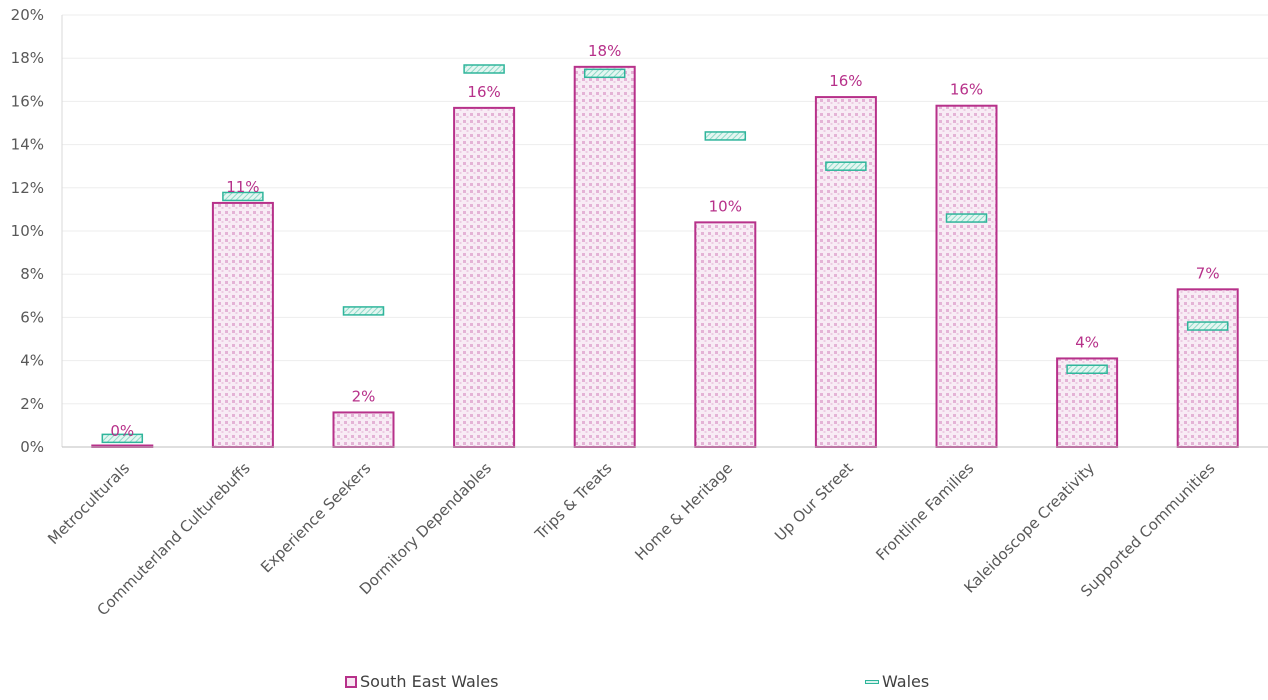  What do you see at coordinates (27, 58) in the screenshot?
I see `y-tick-label: 18%` at bounding box center [27, 58].